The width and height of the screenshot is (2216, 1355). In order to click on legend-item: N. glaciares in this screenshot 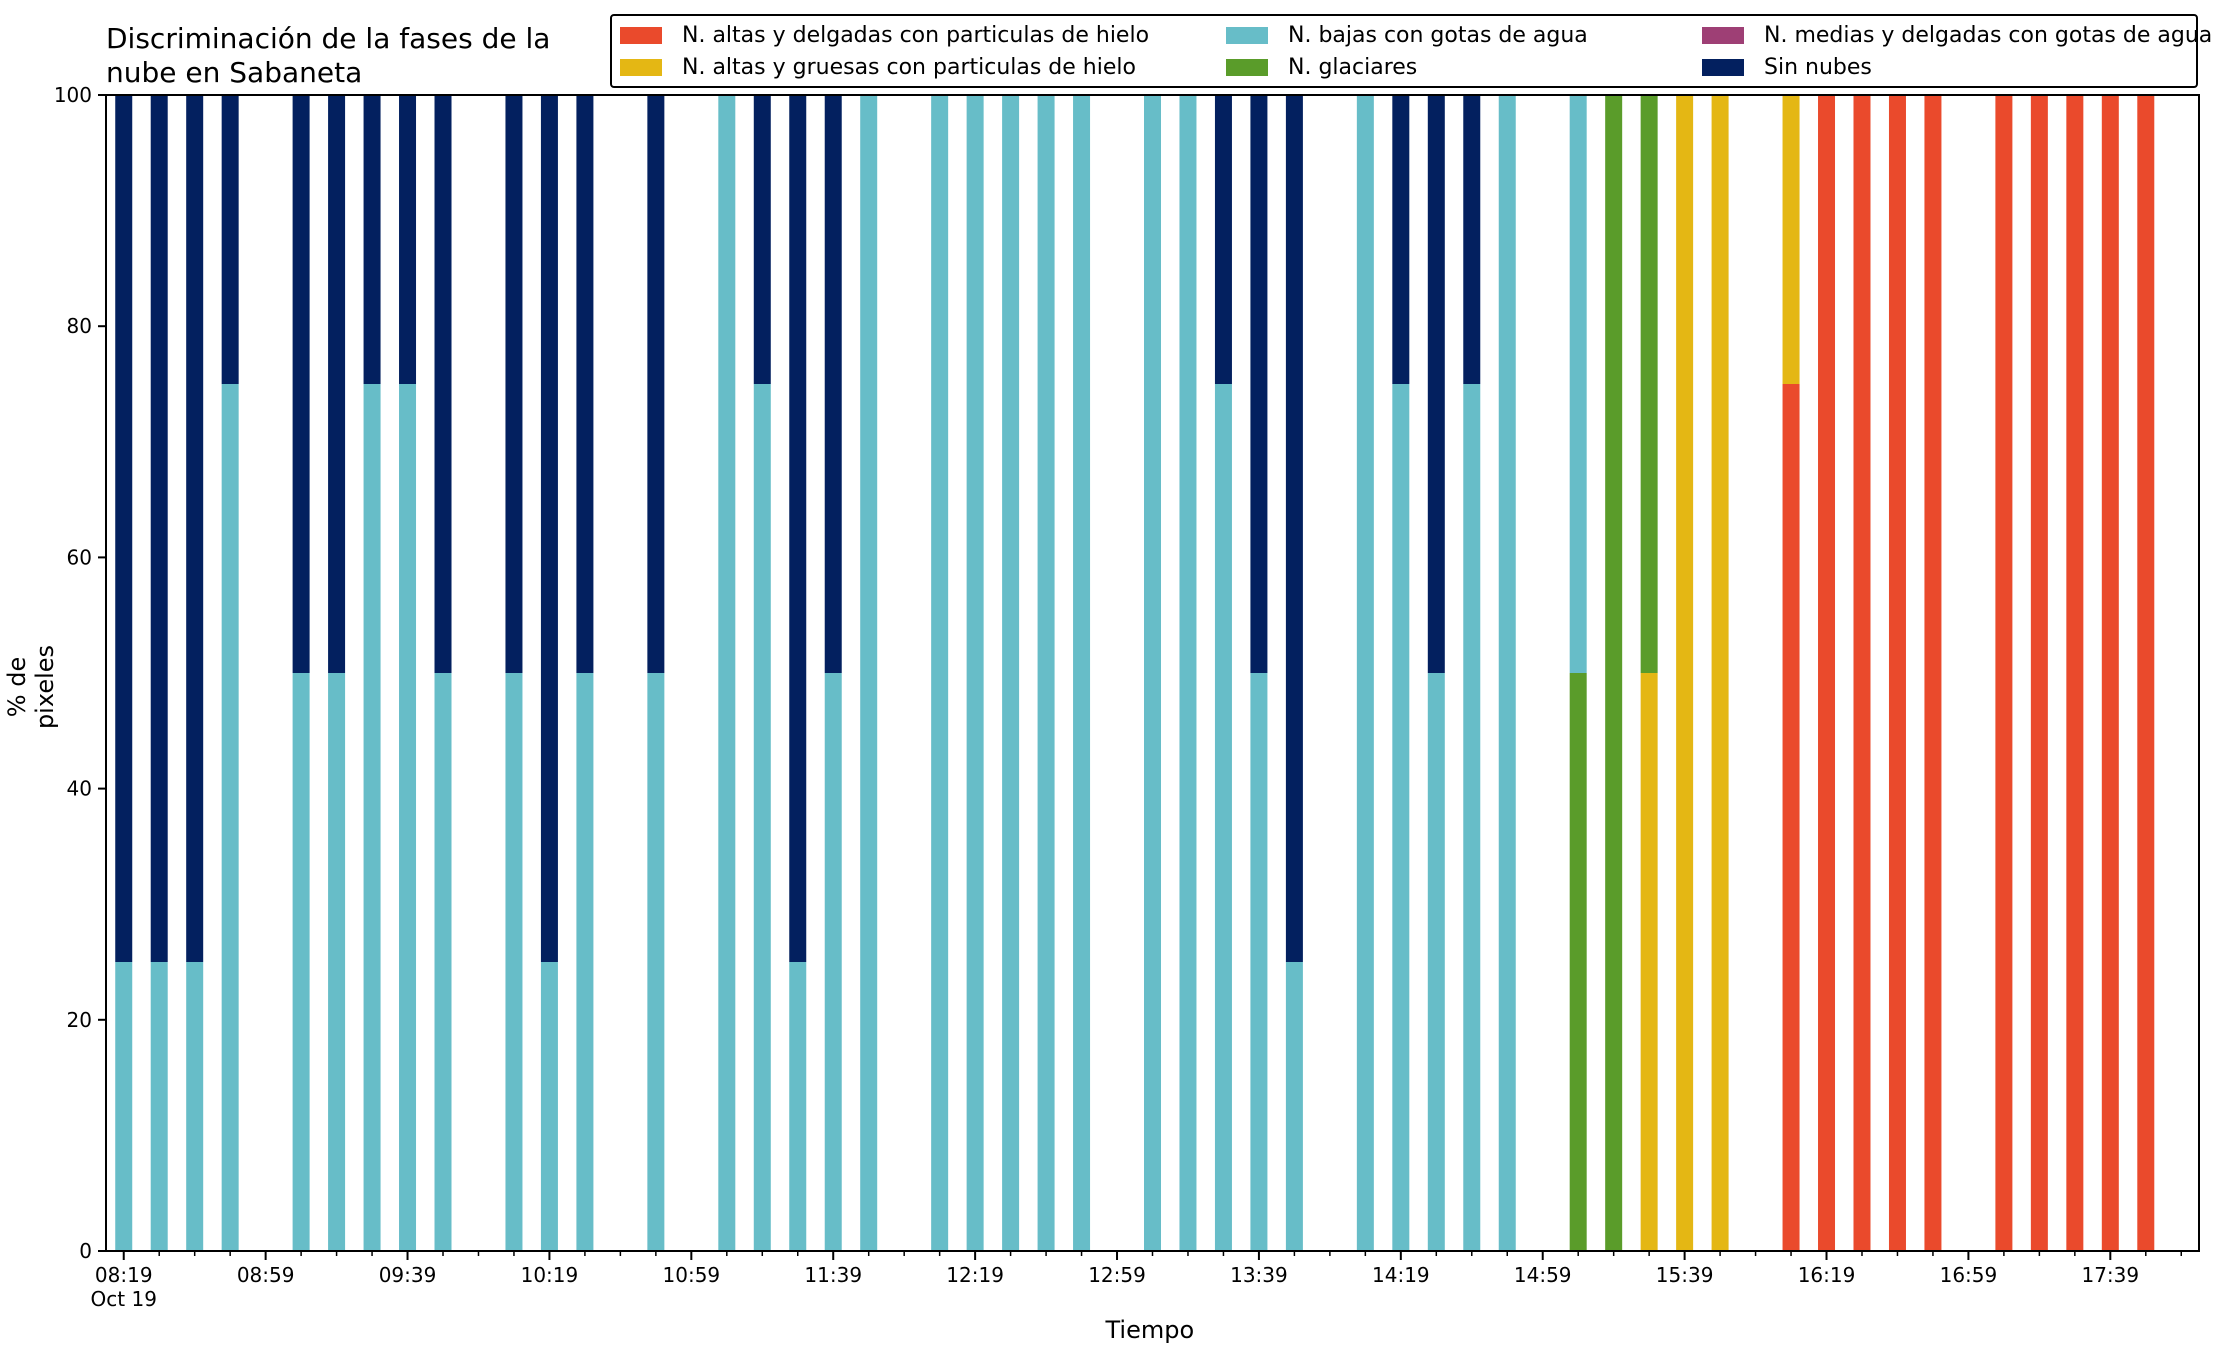, I will do `click(1321, 67)`.